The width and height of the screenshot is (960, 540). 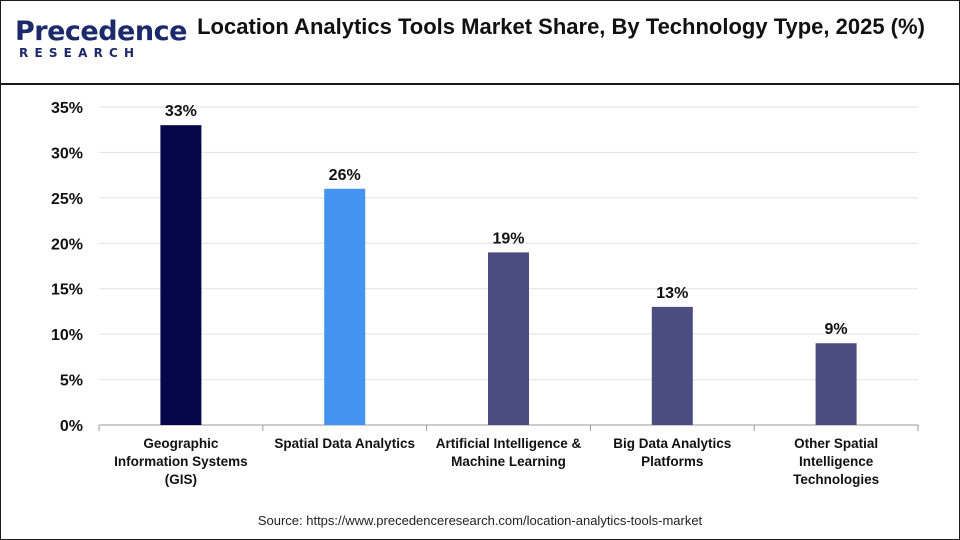 What do you see at coordinates (672, 452) in the screenshot?
I see `category-label: Big Data Analytics Platforms` at bounding box center [672, 452].